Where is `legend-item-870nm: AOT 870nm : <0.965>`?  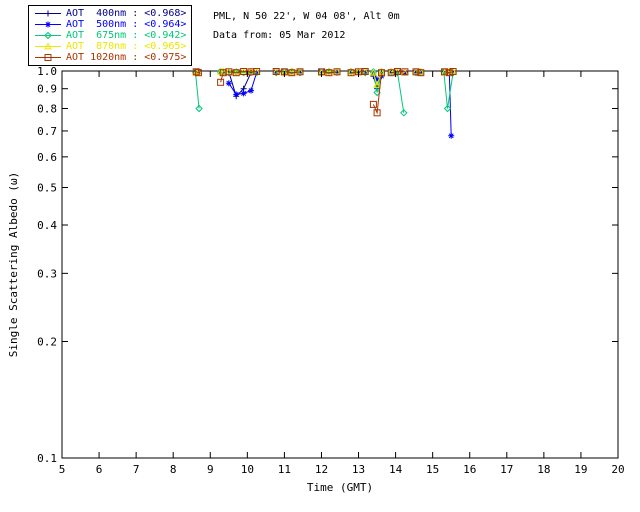
legend-item-870nm: AOT 870nm : <0.965> is located at coordinates (110, 46).